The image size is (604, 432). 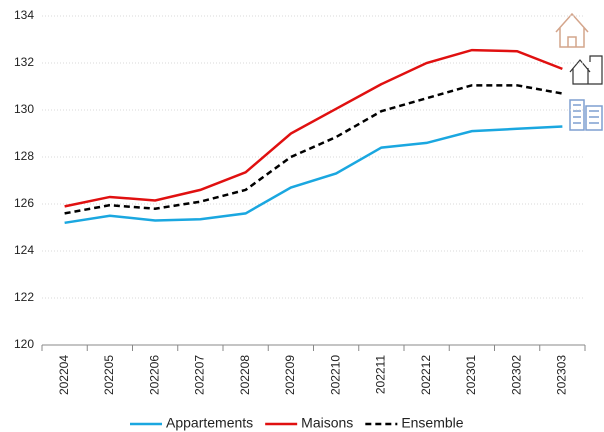 I want to click on x-tick-label: 202210, so click(x=335, y=375).